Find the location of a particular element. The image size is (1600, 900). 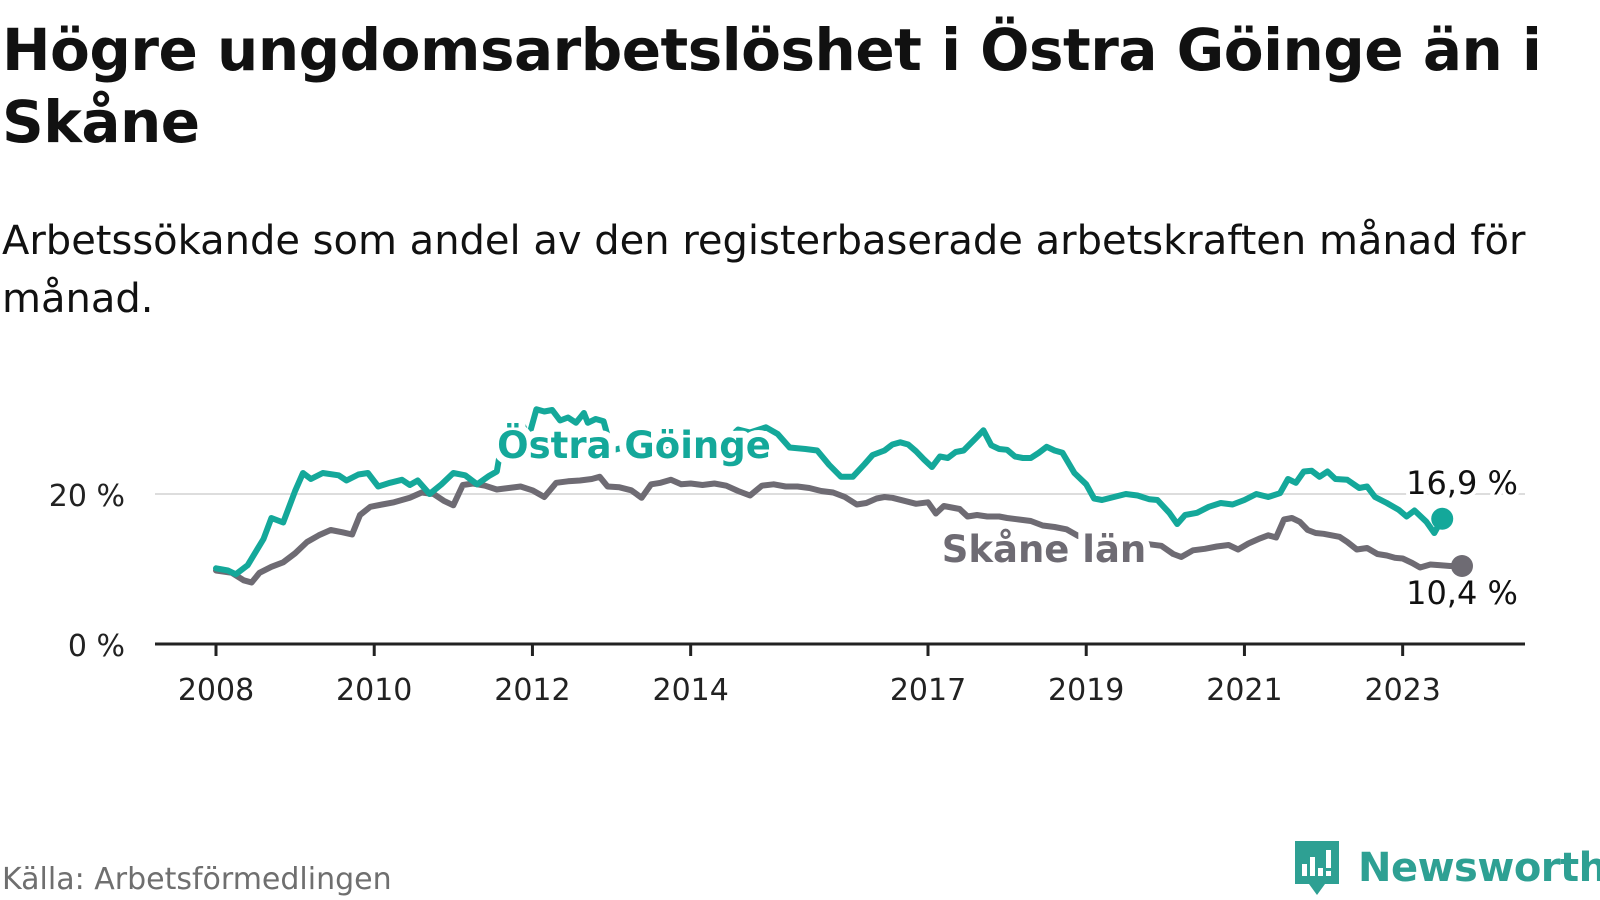

y-tick-label: 0 % is located at coordinates (96, 646).